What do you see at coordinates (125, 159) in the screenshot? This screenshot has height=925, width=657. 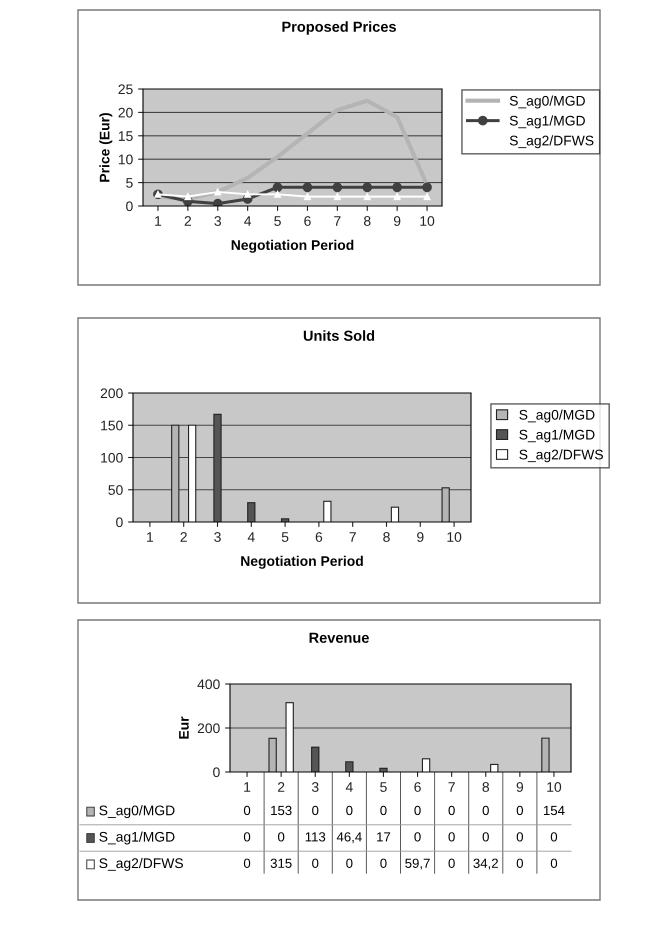 I see `y-tick-label: 10` at bounding box center [125, 159].